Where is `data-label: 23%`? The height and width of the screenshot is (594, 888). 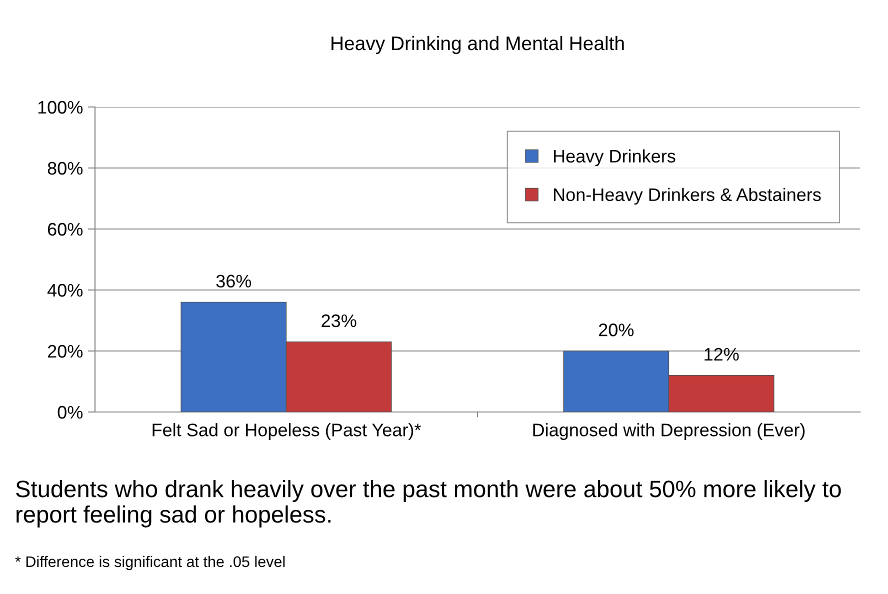 data-label: 23% is located at coordinates (339, 321).